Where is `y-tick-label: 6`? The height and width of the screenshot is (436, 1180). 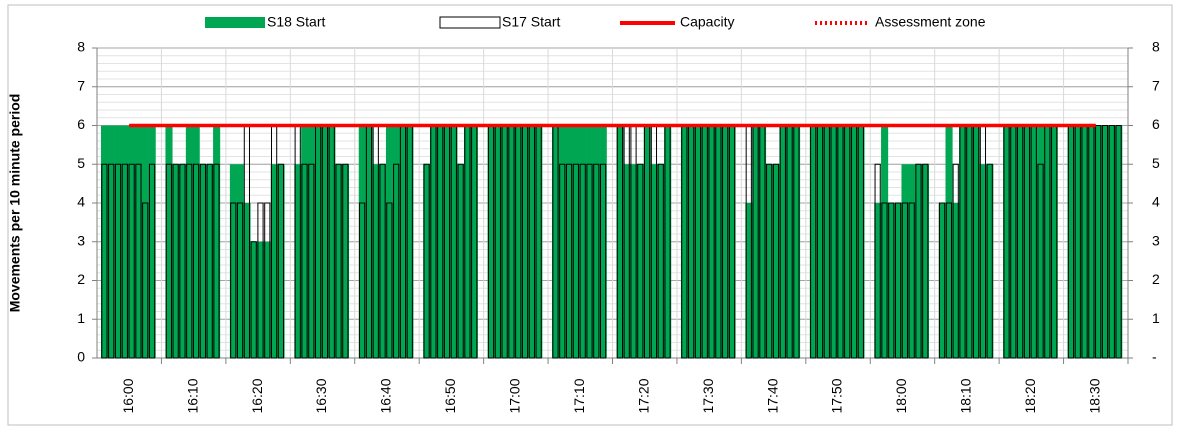 y-tick-label: 6 is located at coordinates (81, 124).